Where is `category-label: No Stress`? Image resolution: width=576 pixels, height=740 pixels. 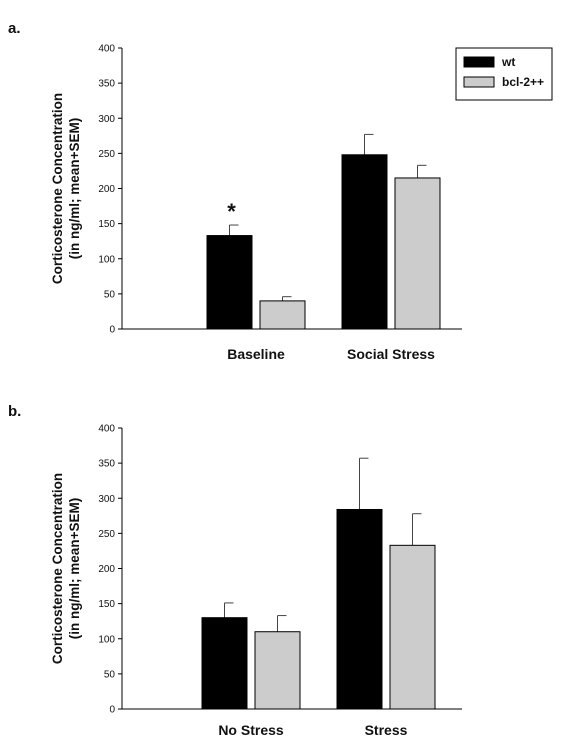 category-label: No Stress is located at coordinates (251, 730).